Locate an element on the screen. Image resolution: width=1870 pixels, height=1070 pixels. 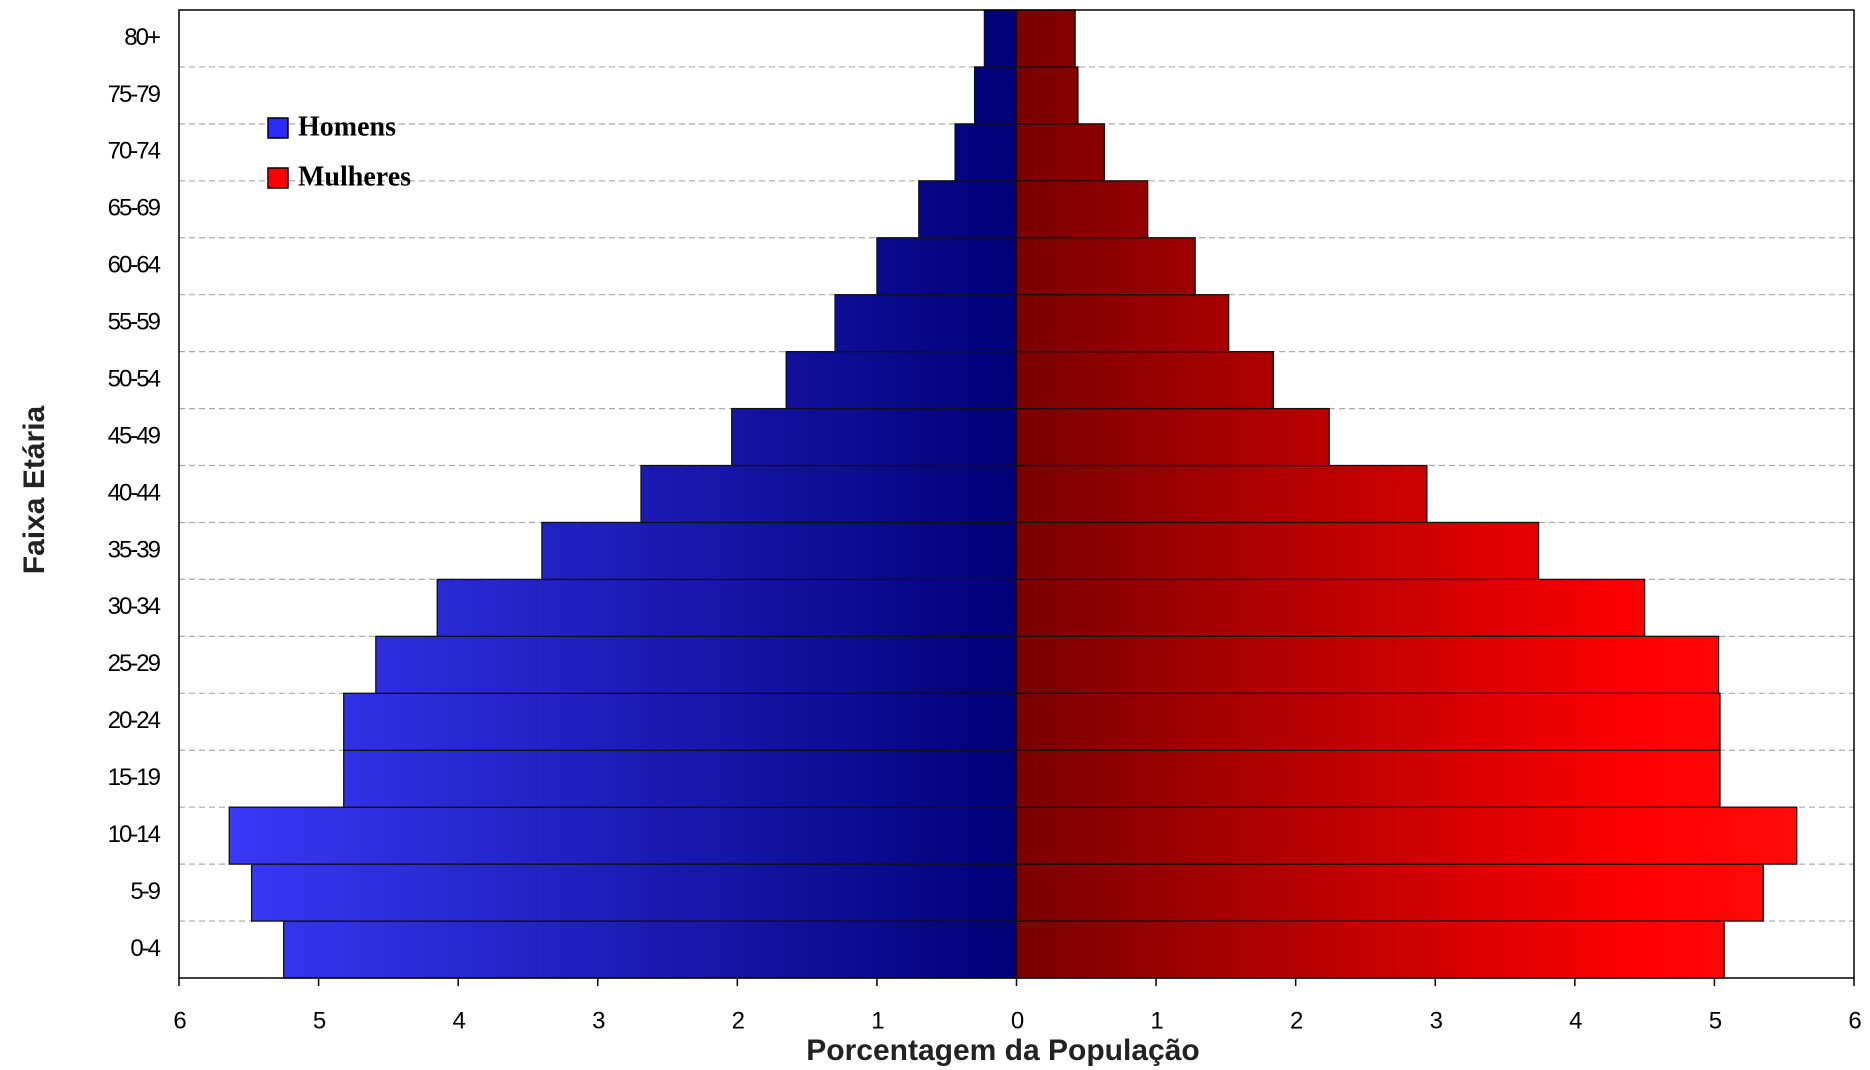
y-axis-title: Faixa Etária is located at coordinates (34, 489).